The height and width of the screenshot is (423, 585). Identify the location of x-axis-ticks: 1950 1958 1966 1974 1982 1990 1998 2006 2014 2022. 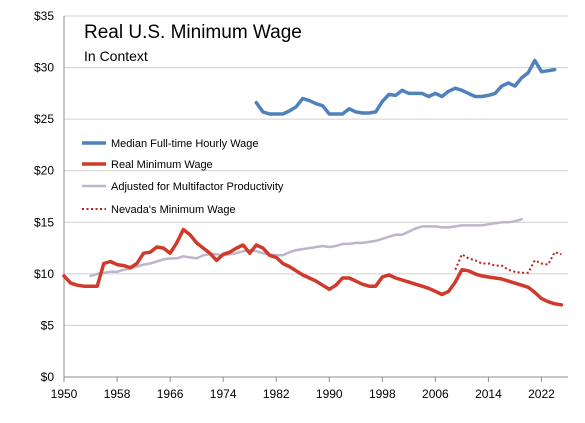
(303, 389).